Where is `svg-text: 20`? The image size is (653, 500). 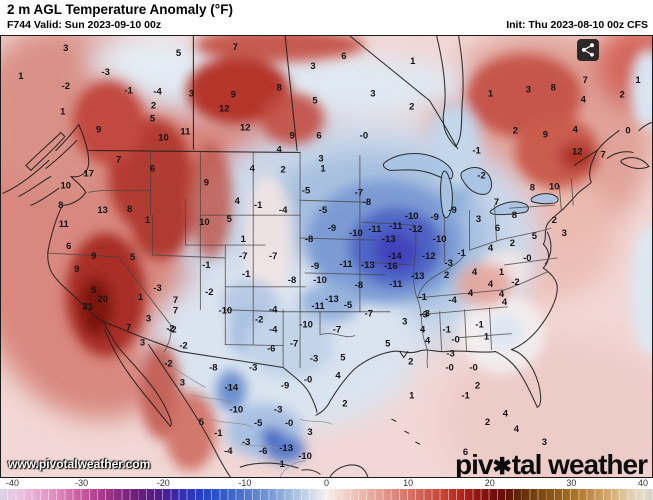 svg-text: 20 is located at coordinates (102, 299).